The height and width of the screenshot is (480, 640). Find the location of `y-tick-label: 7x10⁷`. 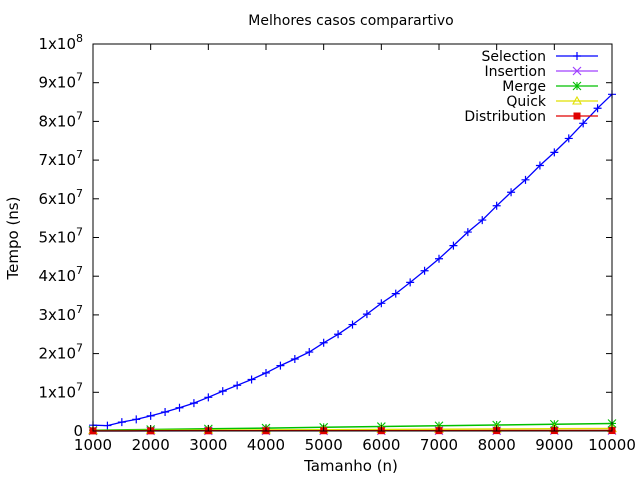

y-tick-label: 7x10⁷ is located at coordinates (60, 158).